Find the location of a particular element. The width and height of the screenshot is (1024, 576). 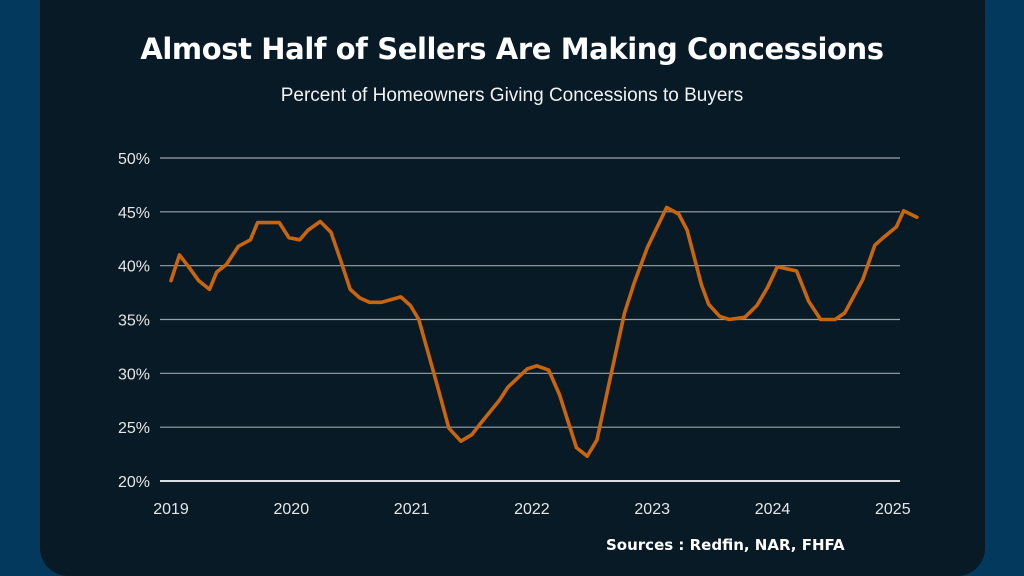

x-tick-label: 2020 is located at coordinates (292, 509).